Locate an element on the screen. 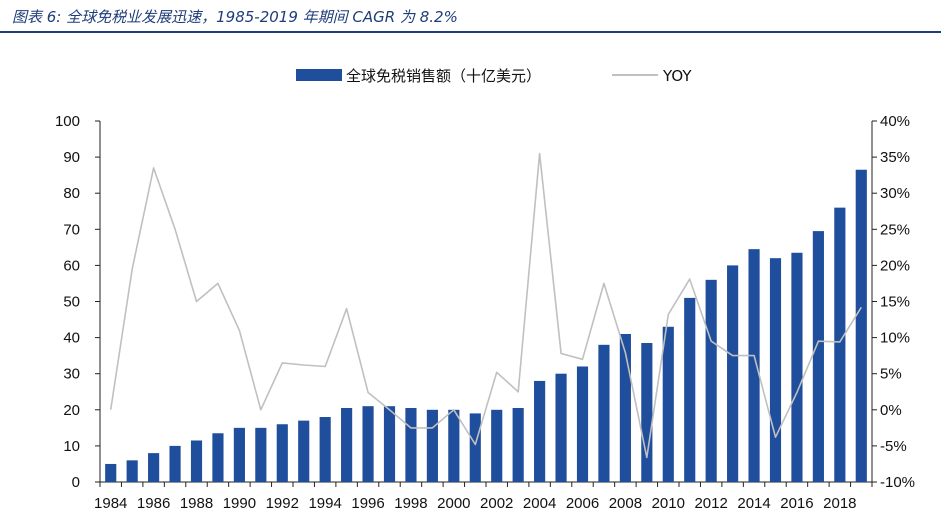 This screenshot has height=519, width=941. x-tick-label: 2016 is located at coordinates (796, 503).